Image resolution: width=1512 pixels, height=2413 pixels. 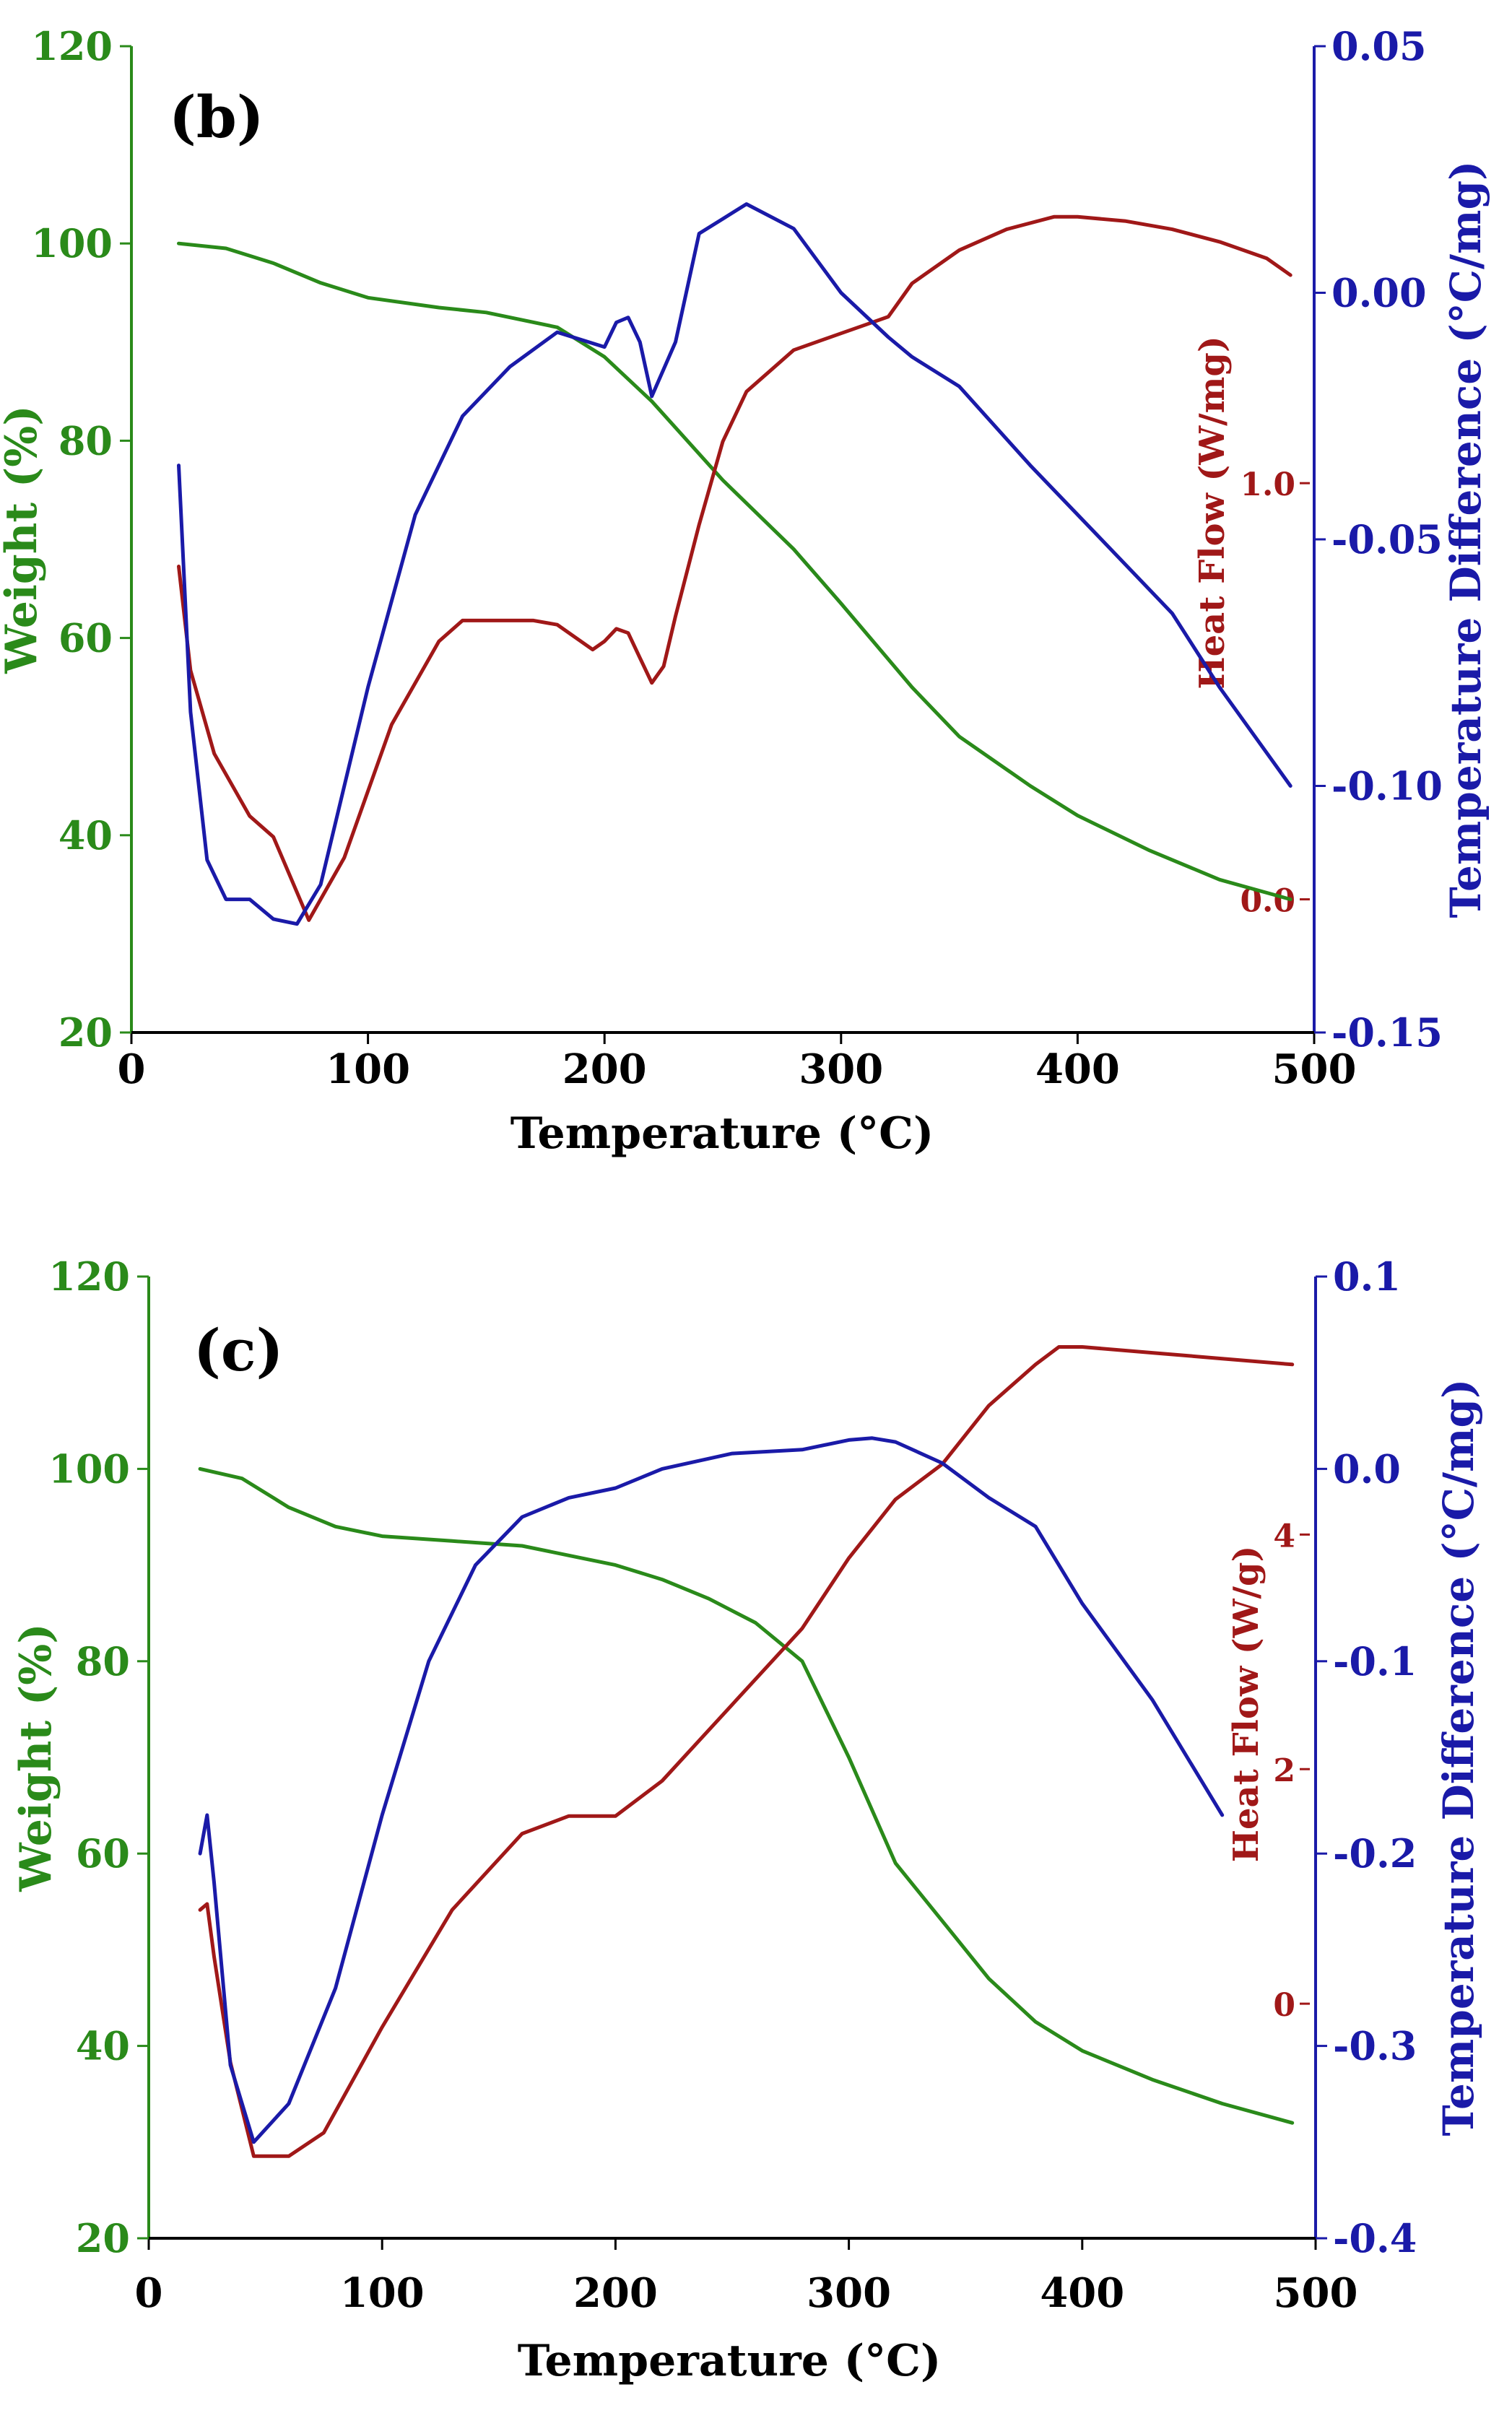 What do you see at coordinates (1246, 1704) in the screenshot?
I see `heat-flow-axis-title: Heat Flow (W/g)` at bounding box center [1246, 1704].